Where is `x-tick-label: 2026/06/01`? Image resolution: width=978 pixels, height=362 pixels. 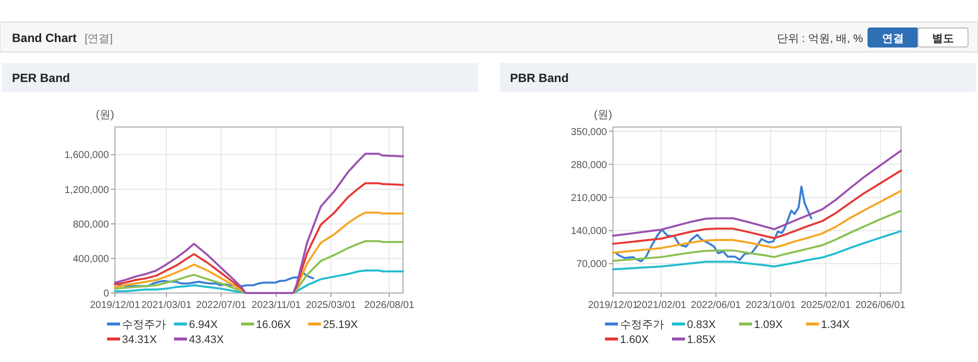 x-tick-label: 2026/06/01 is located at coordinates (880, 305).